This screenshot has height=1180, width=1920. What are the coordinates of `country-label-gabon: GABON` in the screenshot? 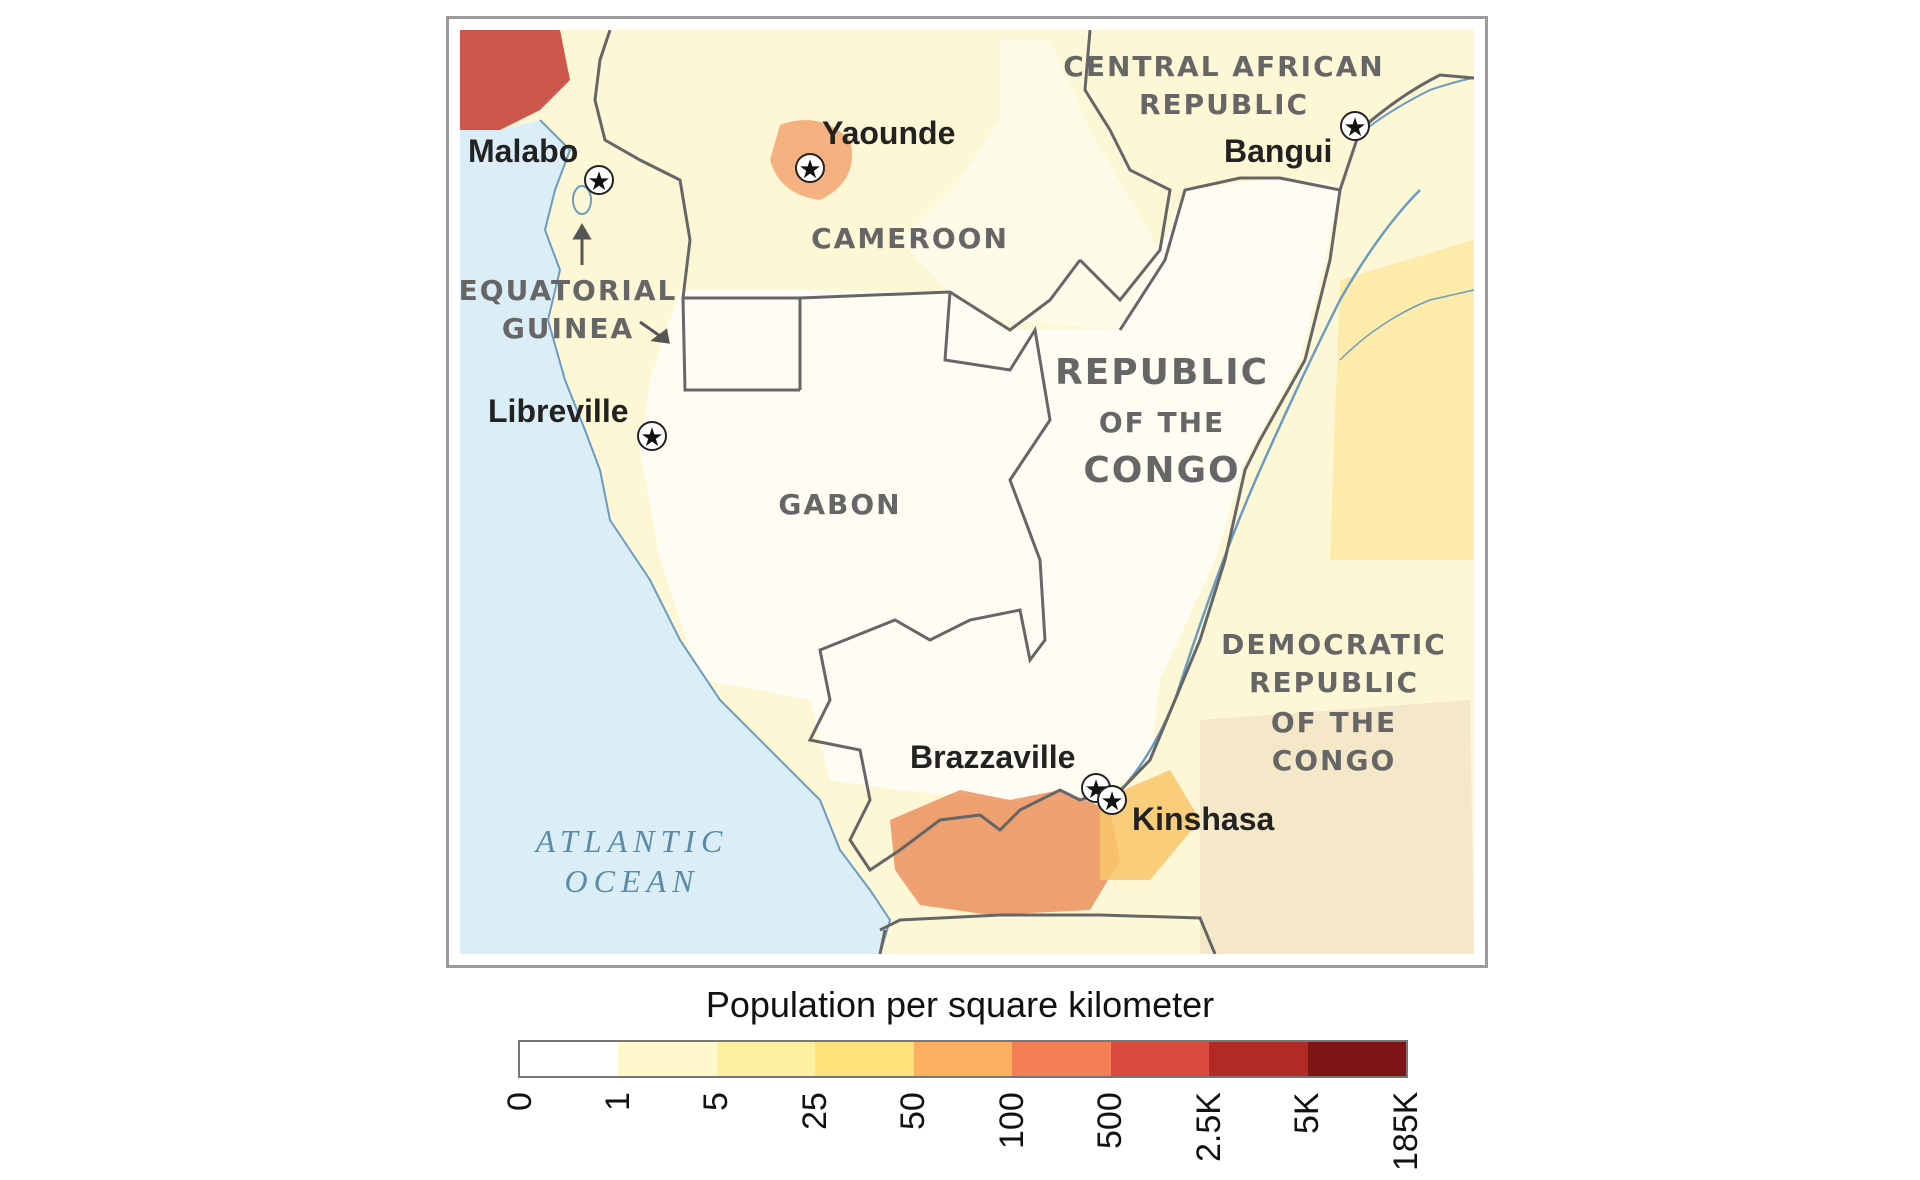 It's located at (839, 504).